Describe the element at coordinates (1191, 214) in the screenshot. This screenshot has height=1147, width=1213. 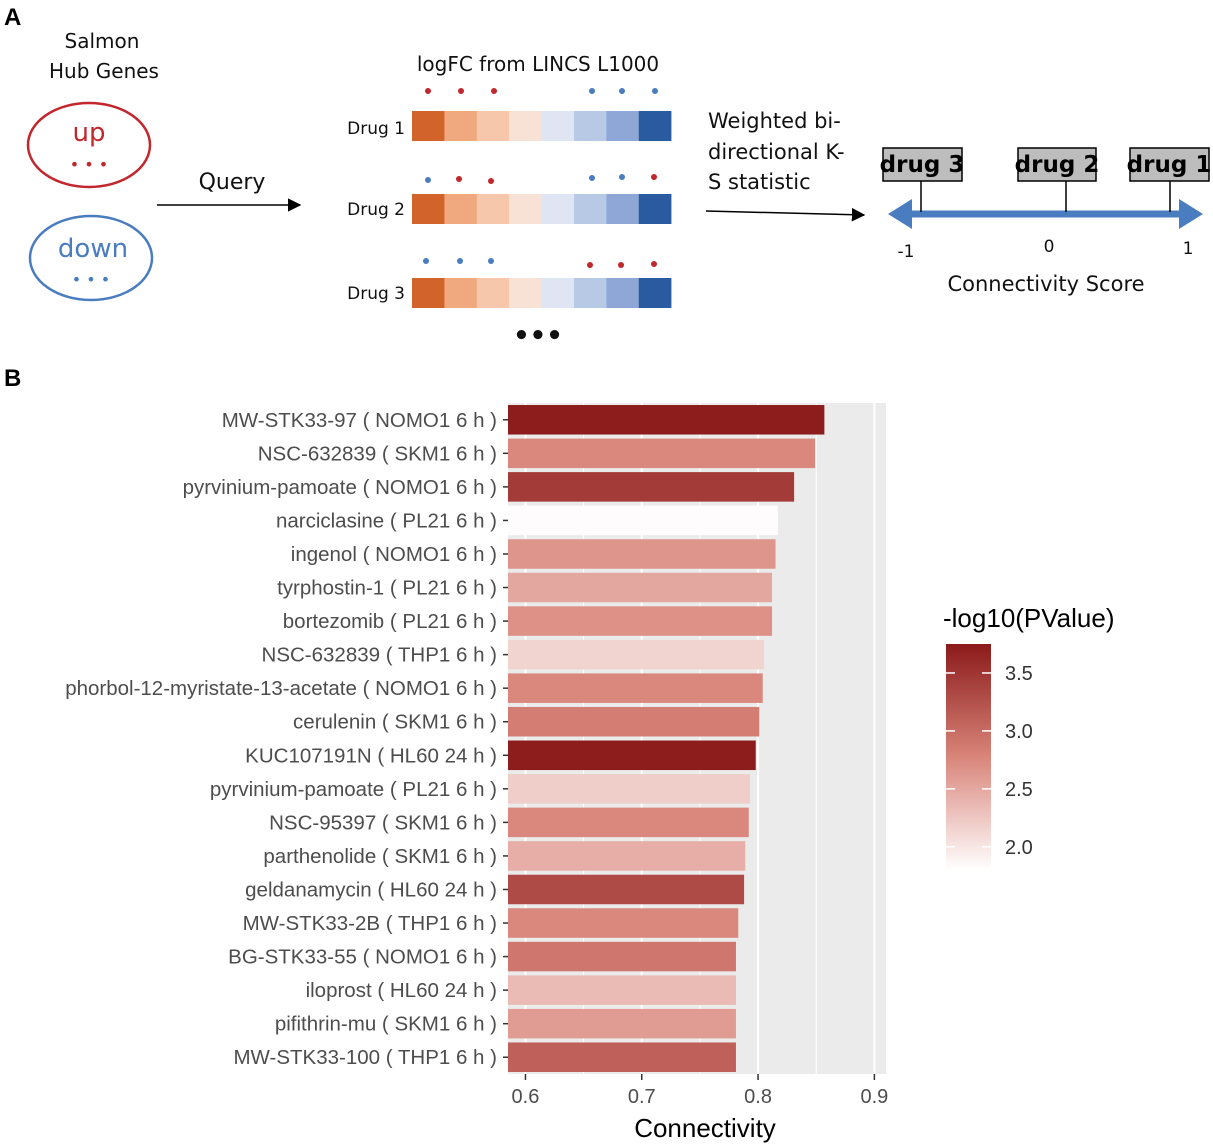
I see `score-arrow-right` at that location.